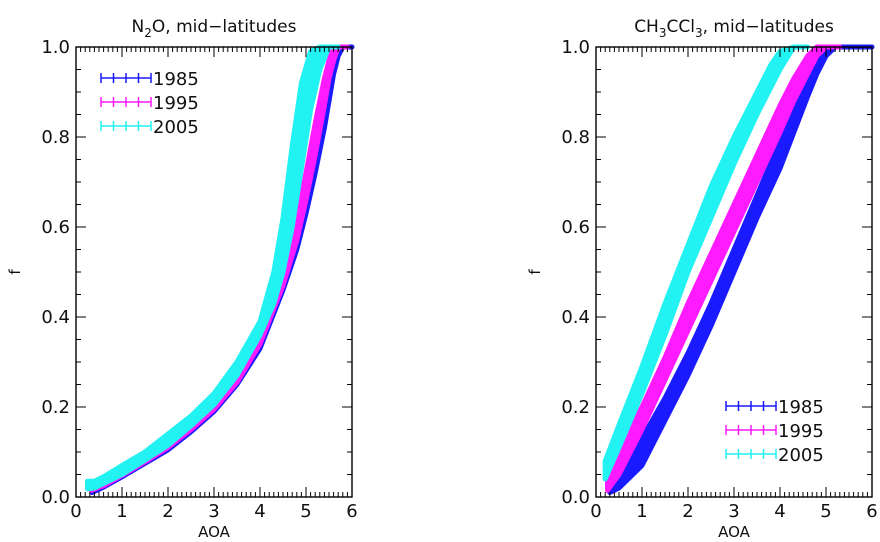  I want to click on legend-ch3ccl3: 1985 1995 2005, so click(774, 431).